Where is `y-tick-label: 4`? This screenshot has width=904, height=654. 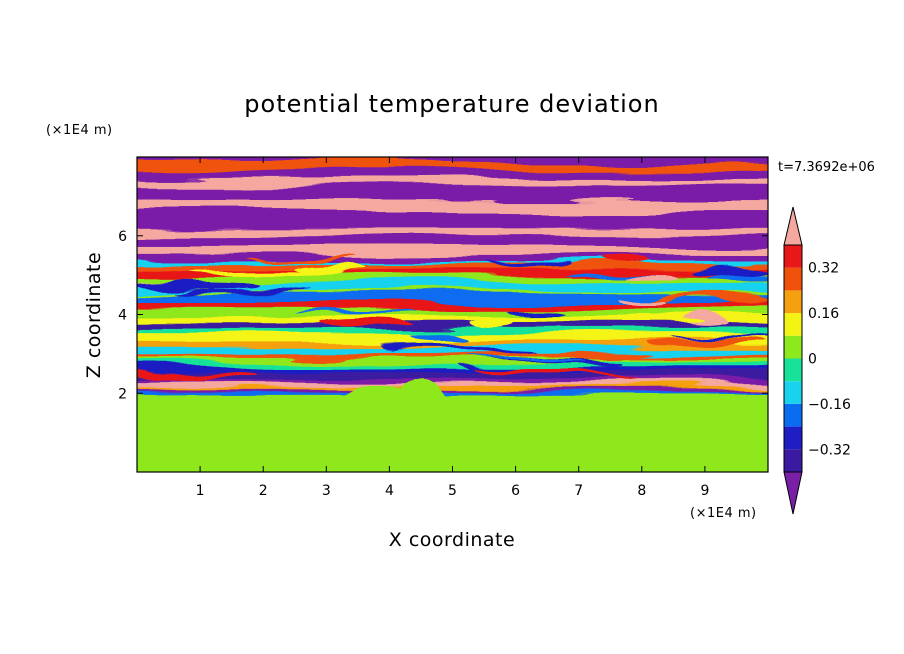 y-tick-label: 4 is located at coordinates (122, 316).